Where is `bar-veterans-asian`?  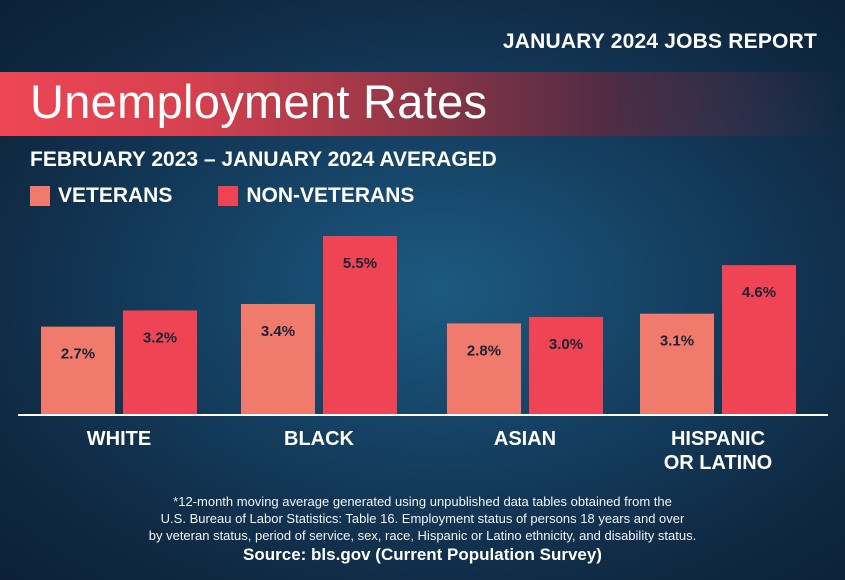 bar-veterans-asian is located at coordinates (484, 368).